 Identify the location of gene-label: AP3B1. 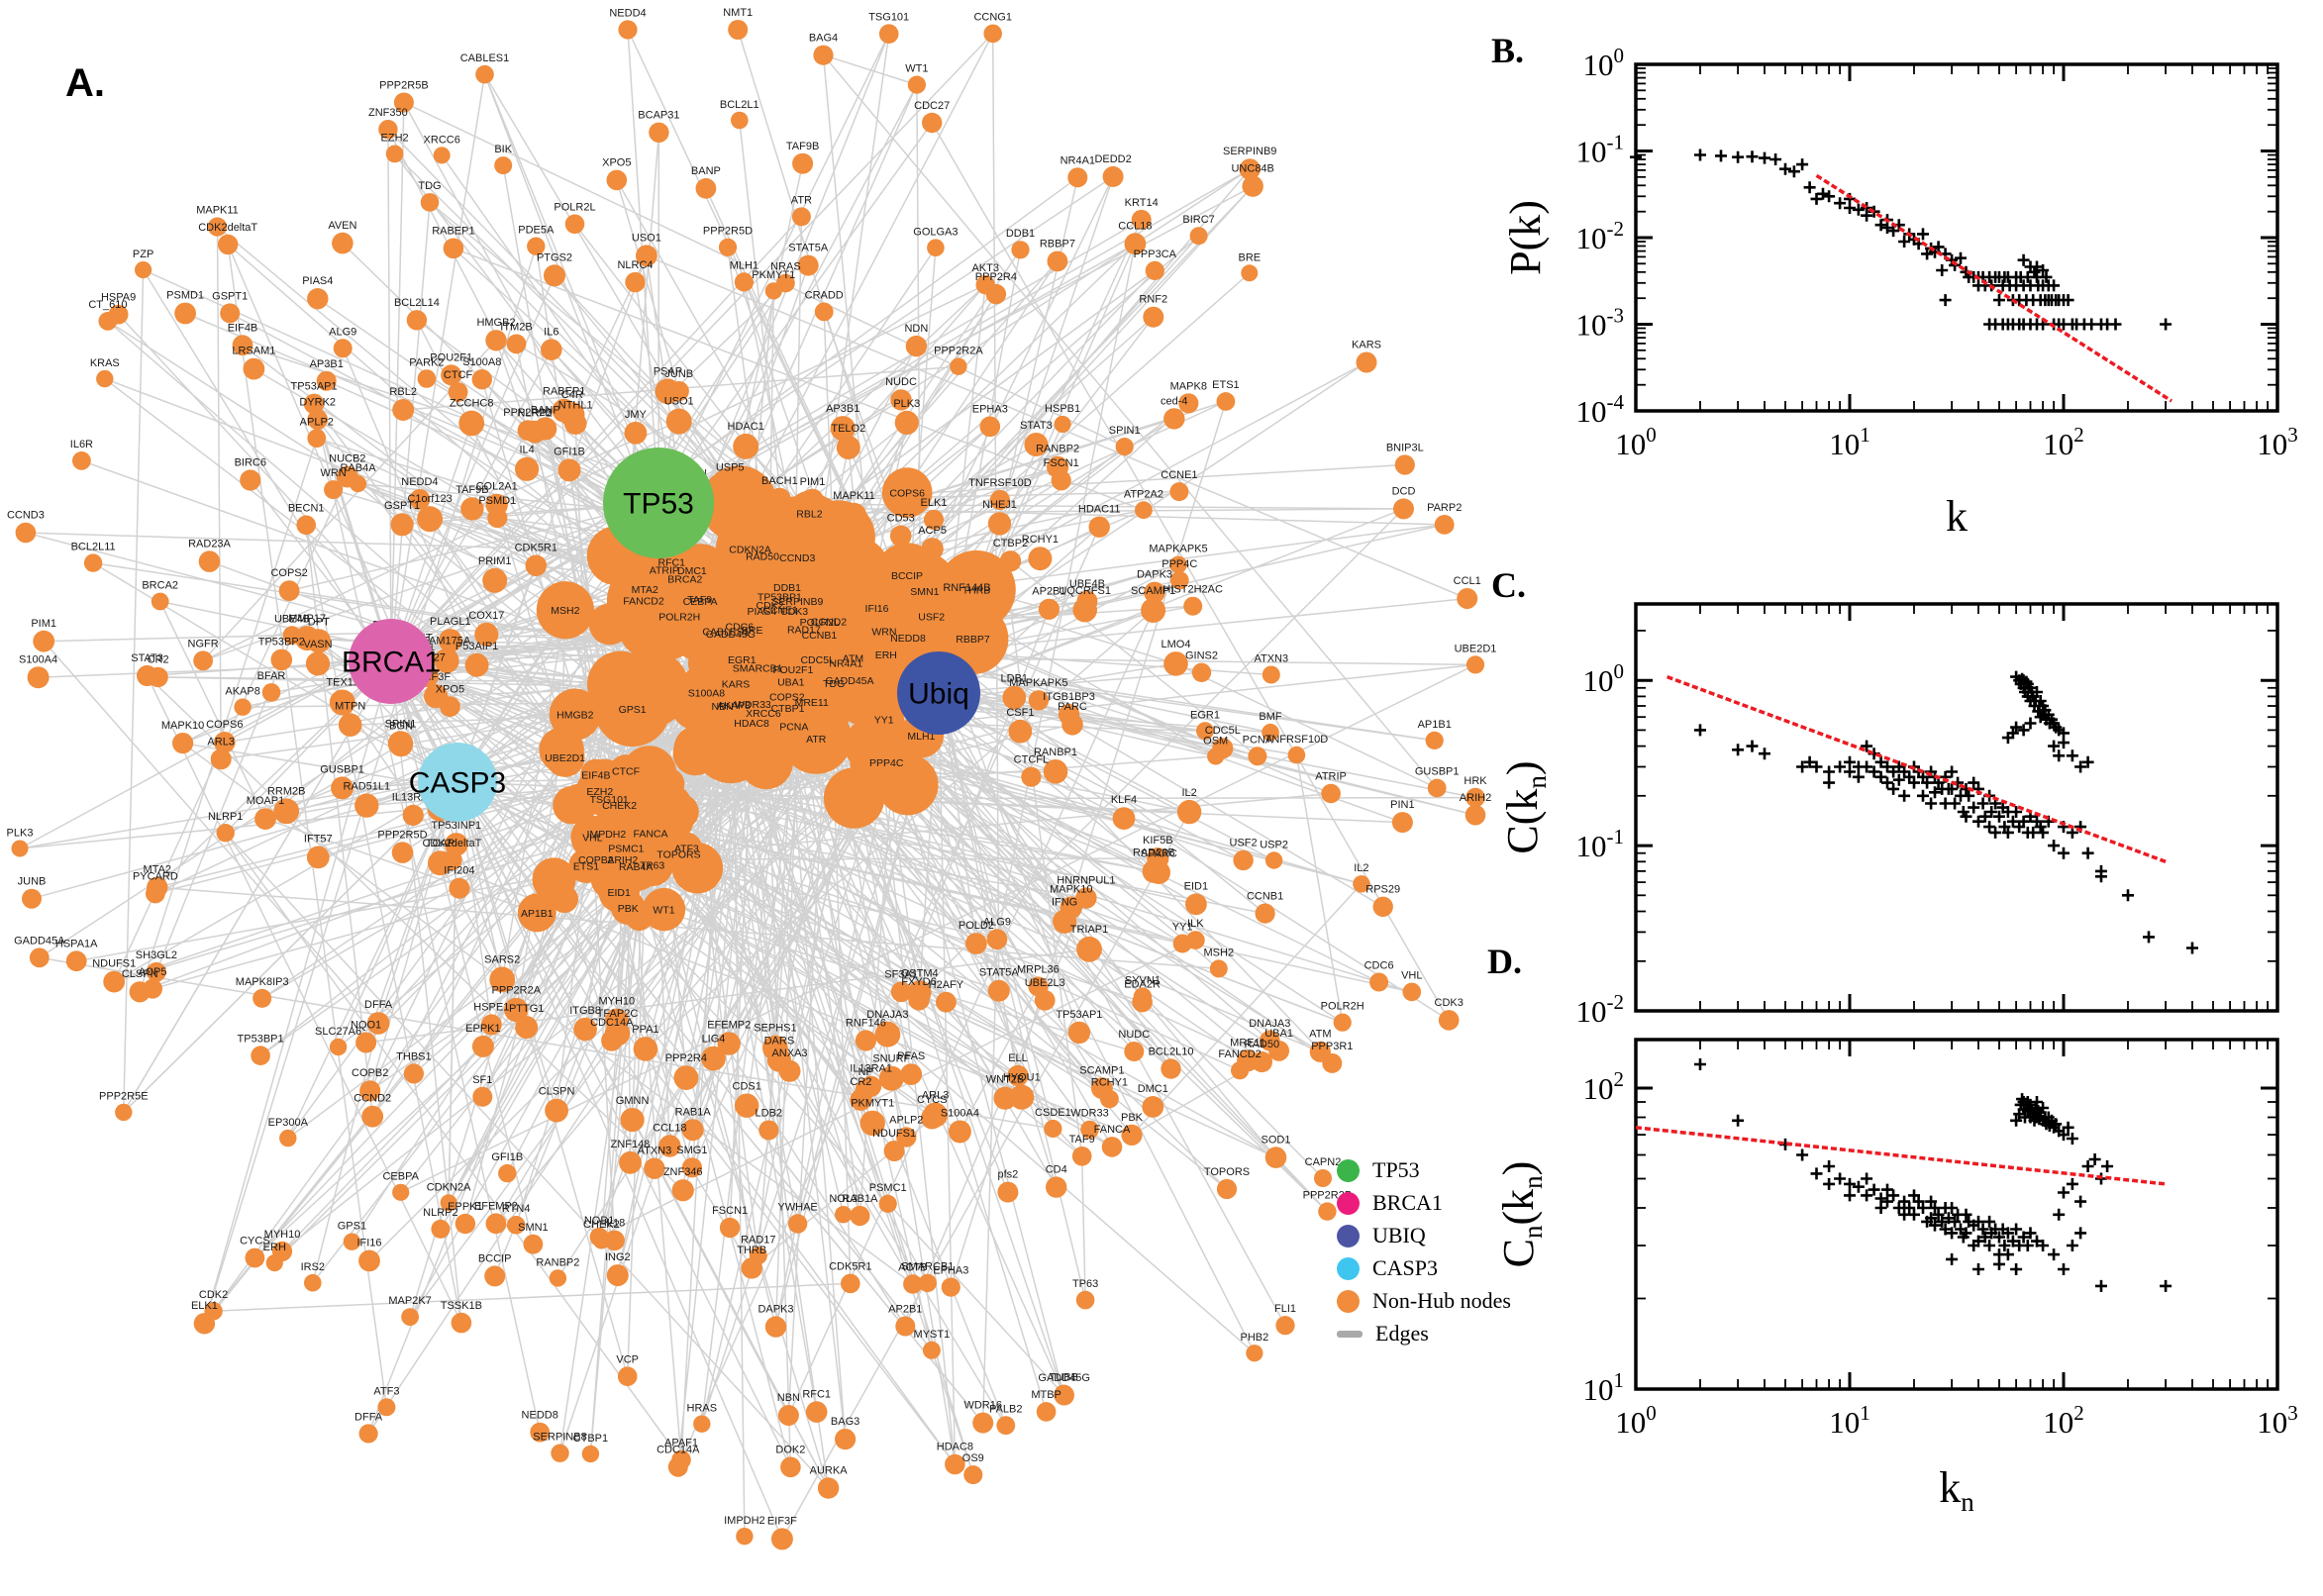
(327, 364).